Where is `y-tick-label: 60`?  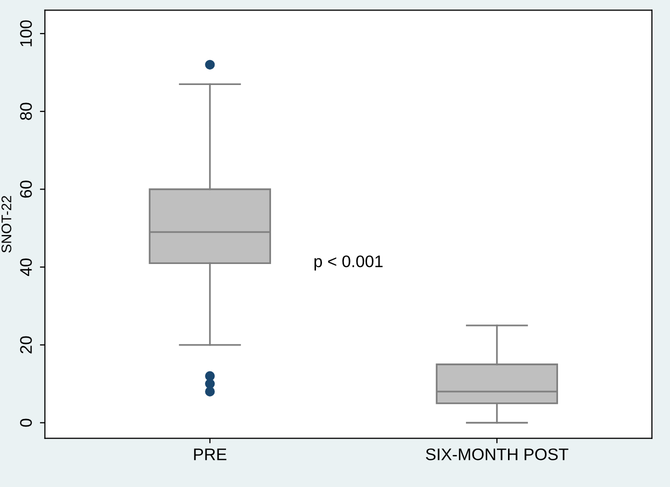
y-tick-label: 60 is located at coordinates (26, 189).